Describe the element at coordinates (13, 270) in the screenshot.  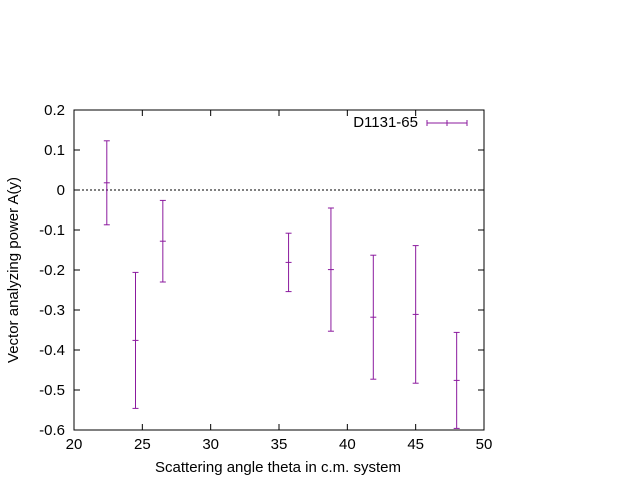
I see `y-axis-label: Vector analyzing power A(y)` at that location.